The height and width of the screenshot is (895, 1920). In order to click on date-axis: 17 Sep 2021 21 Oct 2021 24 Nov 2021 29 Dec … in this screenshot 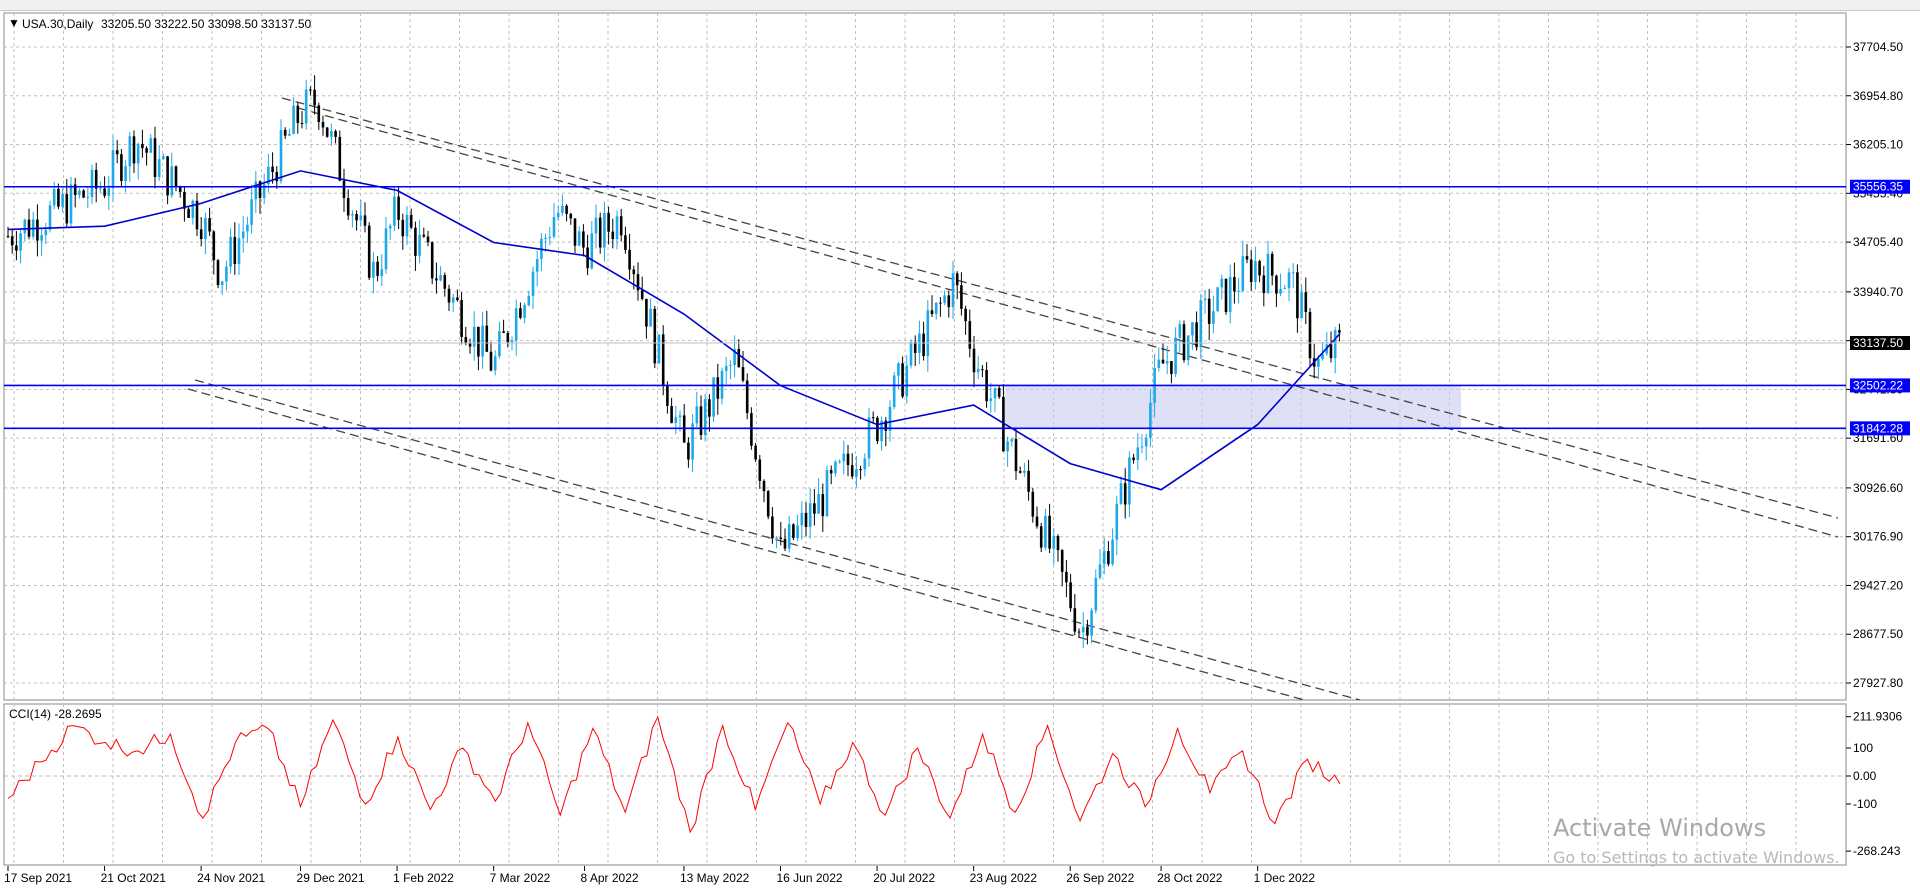, I will do `click(659, 875)`.